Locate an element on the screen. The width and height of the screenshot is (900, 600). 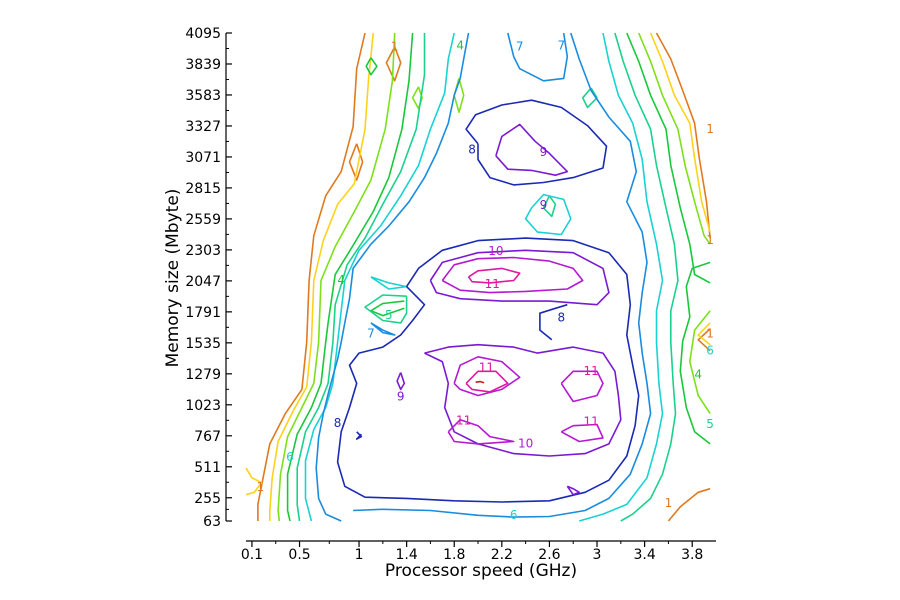
contour-label-24: 6 is located at coordinates (514, 515).